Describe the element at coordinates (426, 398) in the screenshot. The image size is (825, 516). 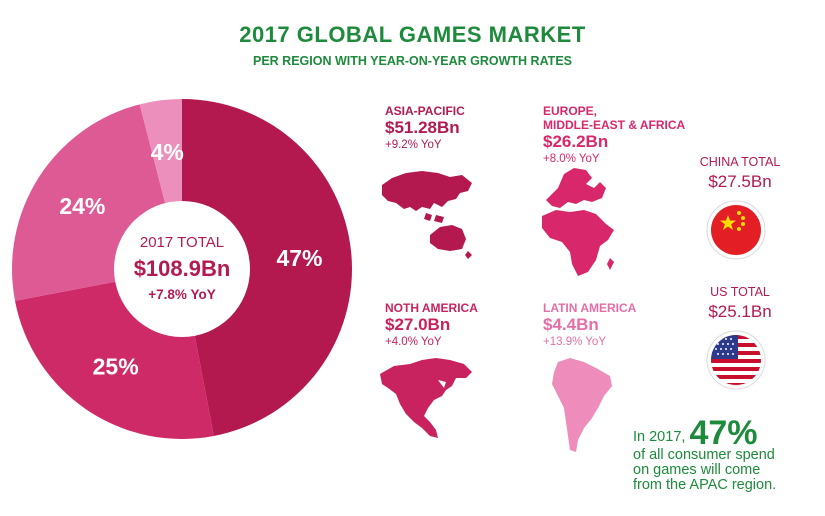
I see `north-america-map-icon` at that location.